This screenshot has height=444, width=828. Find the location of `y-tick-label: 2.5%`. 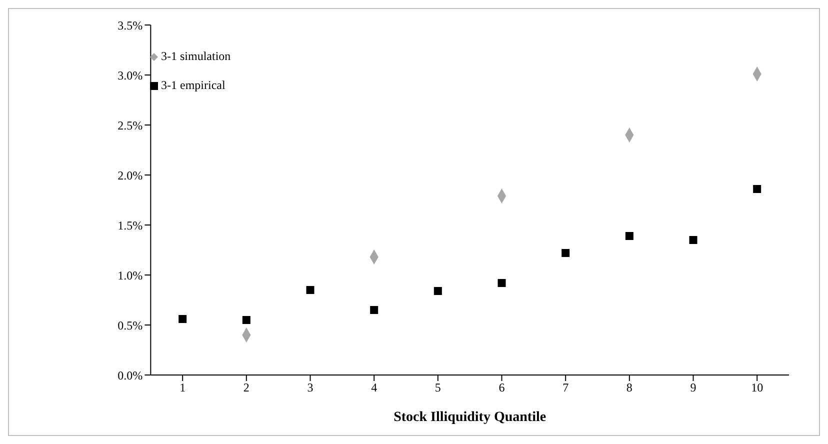

y-tick-label: 2.5% is located at coordinates (130, 125).